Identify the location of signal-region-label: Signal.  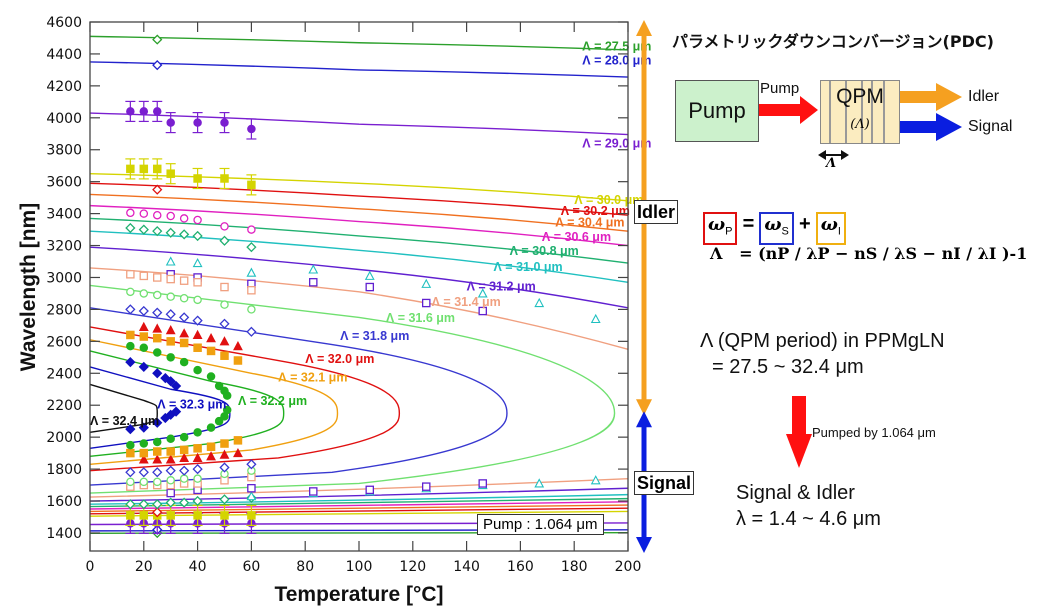
(664, 483).